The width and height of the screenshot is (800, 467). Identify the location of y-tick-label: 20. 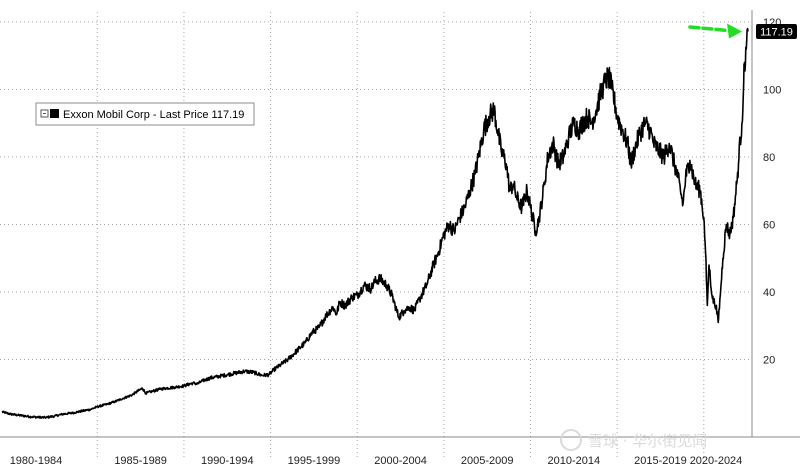
(769, 361).